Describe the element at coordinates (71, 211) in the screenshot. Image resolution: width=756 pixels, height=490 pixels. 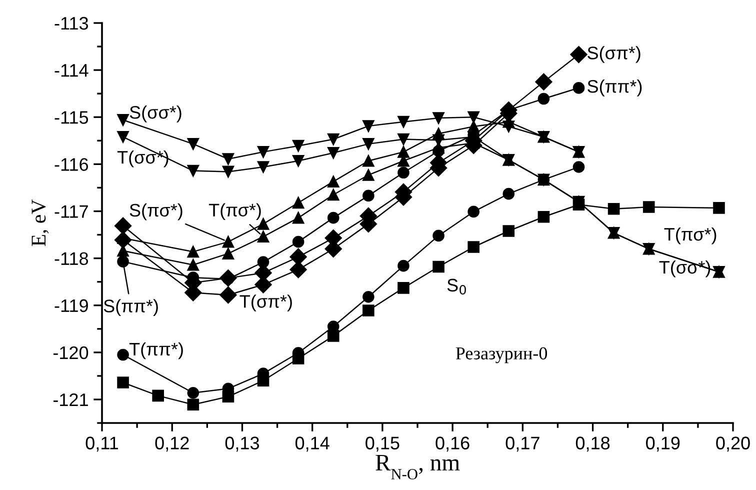
I see `y-tick-label: -117` at that location.